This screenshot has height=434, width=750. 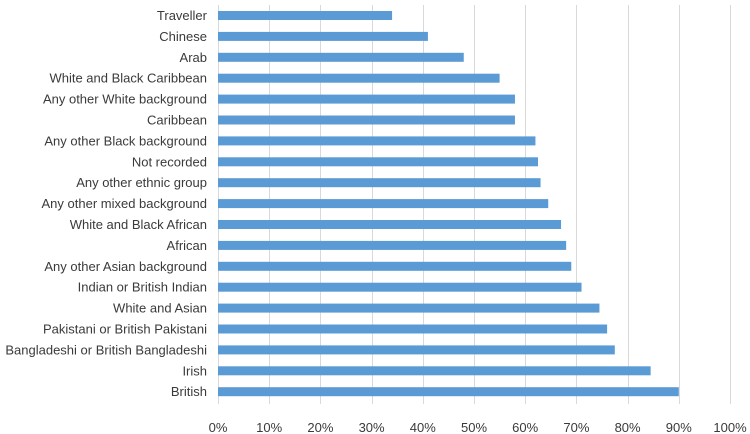 I want to click on x-tick-label: 100%, so click(x=730, y=427).